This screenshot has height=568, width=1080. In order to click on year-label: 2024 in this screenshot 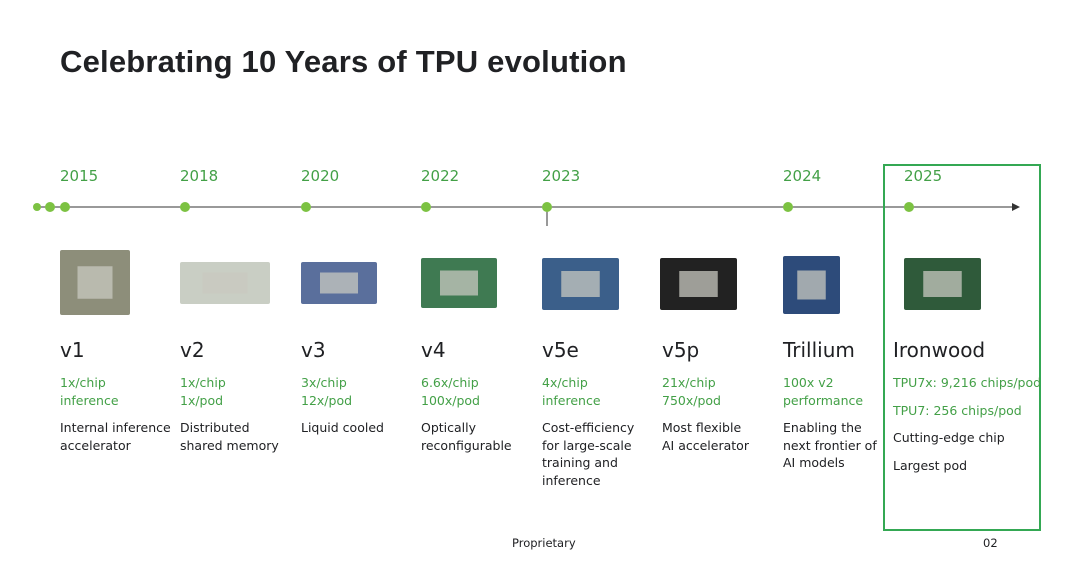, I will do `click(802, 176)`.